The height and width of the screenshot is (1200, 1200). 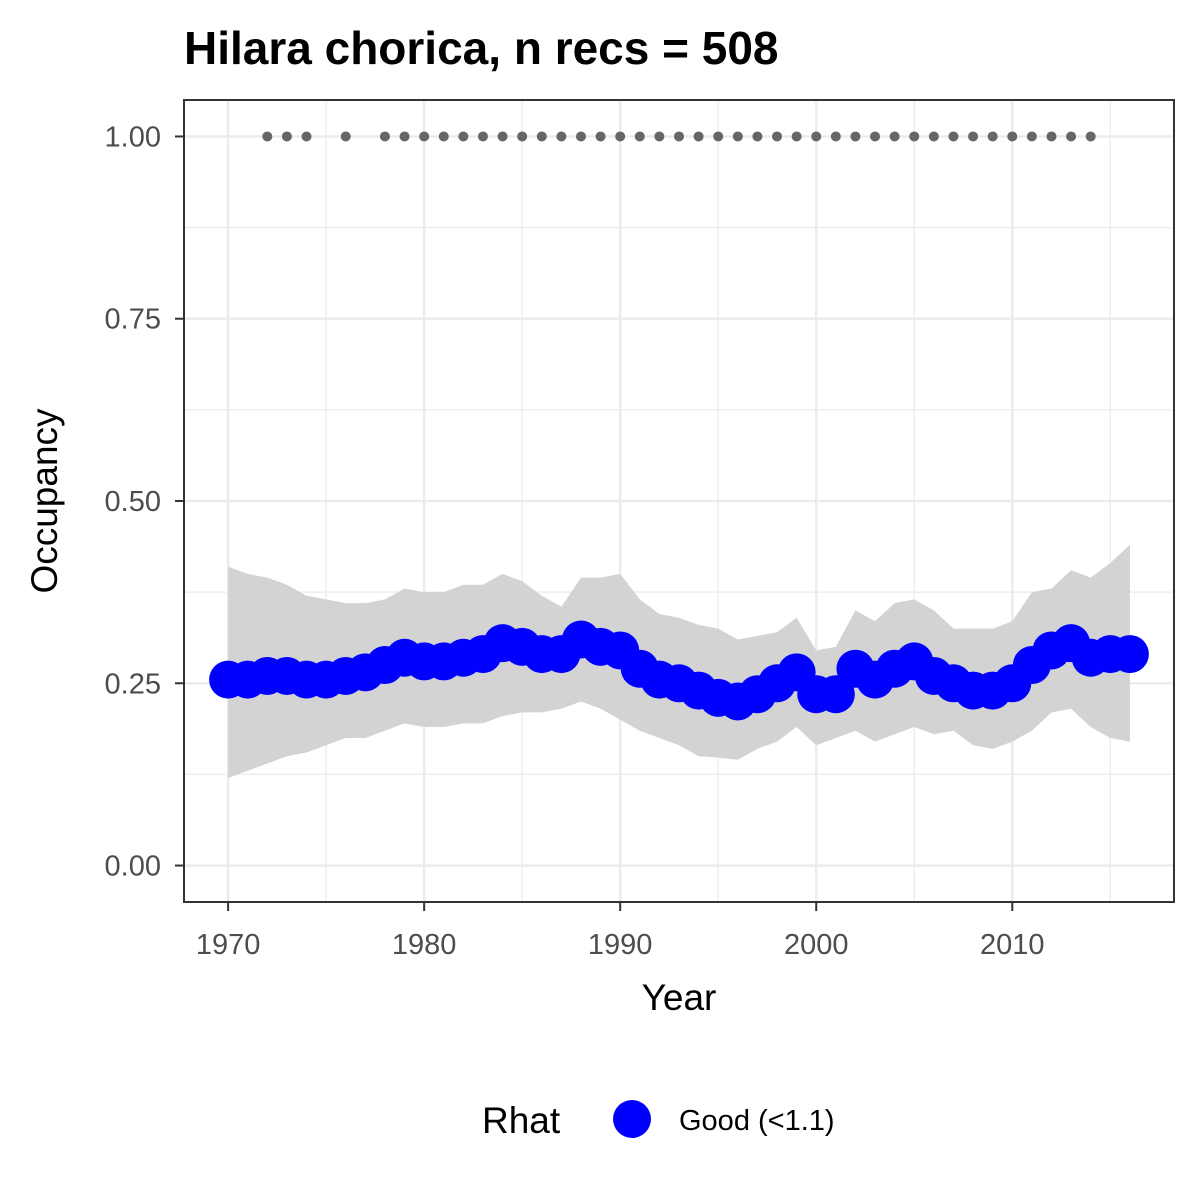 What do you see at coordinates (133, 137) in the screenshot?
I see `y-tick-label: 1.00` at bounding box center [133, 137].